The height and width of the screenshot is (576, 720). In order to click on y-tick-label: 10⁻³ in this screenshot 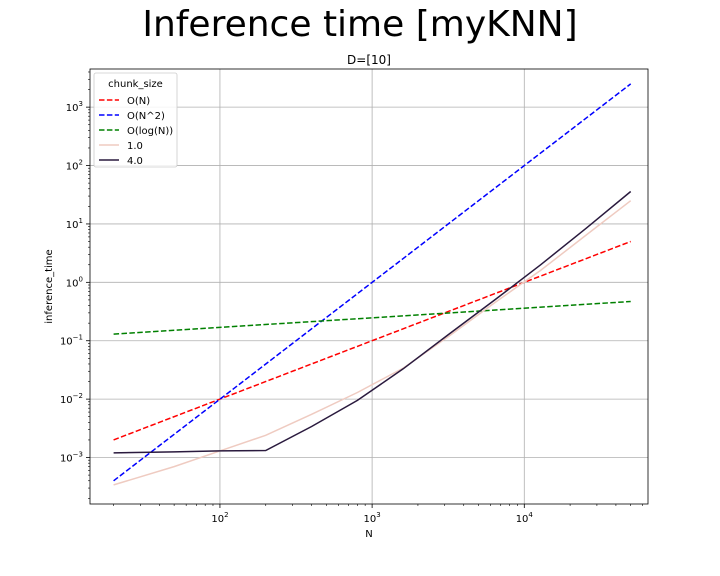, I will do `click(71, 458)`.